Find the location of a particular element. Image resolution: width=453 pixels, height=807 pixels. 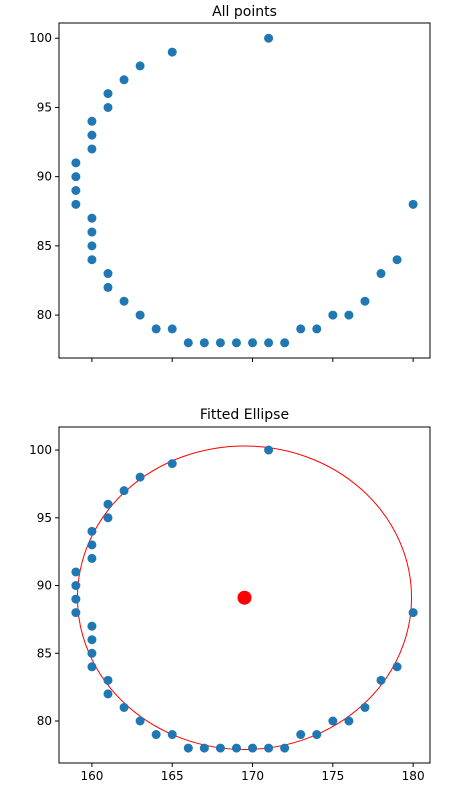

x-tick-label: 165 is located at coordinates (172, 776).